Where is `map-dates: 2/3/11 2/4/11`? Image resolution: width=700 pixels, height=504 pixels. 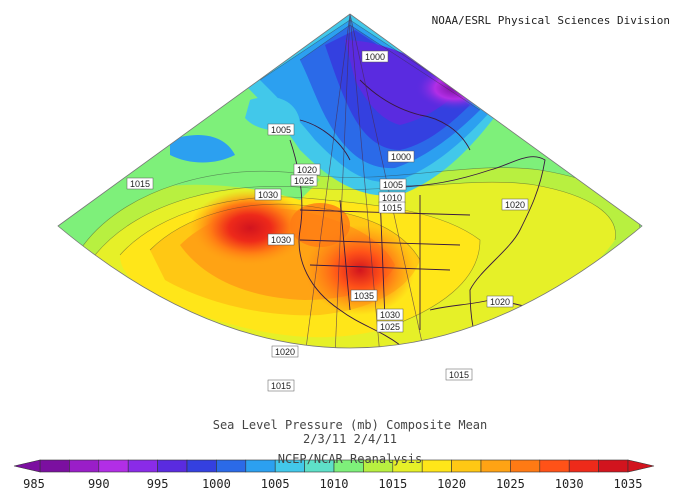 map-dates: 2/3/11 2/4/11 is located at coordinates (350, 439).